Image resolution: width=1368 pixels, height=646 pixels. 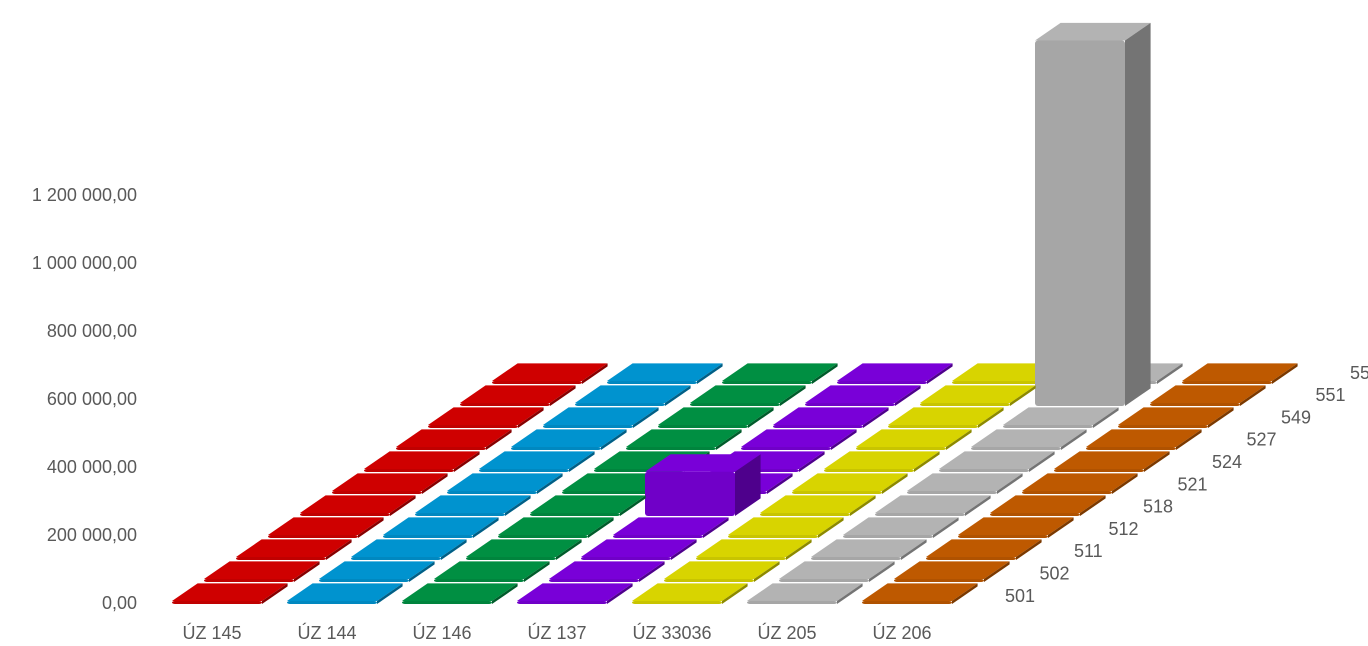 What do you see at coordinates (92, 399) in the screenshot?
I see `y-tick-label: 600 000,00` at bounding box center [92, 399].